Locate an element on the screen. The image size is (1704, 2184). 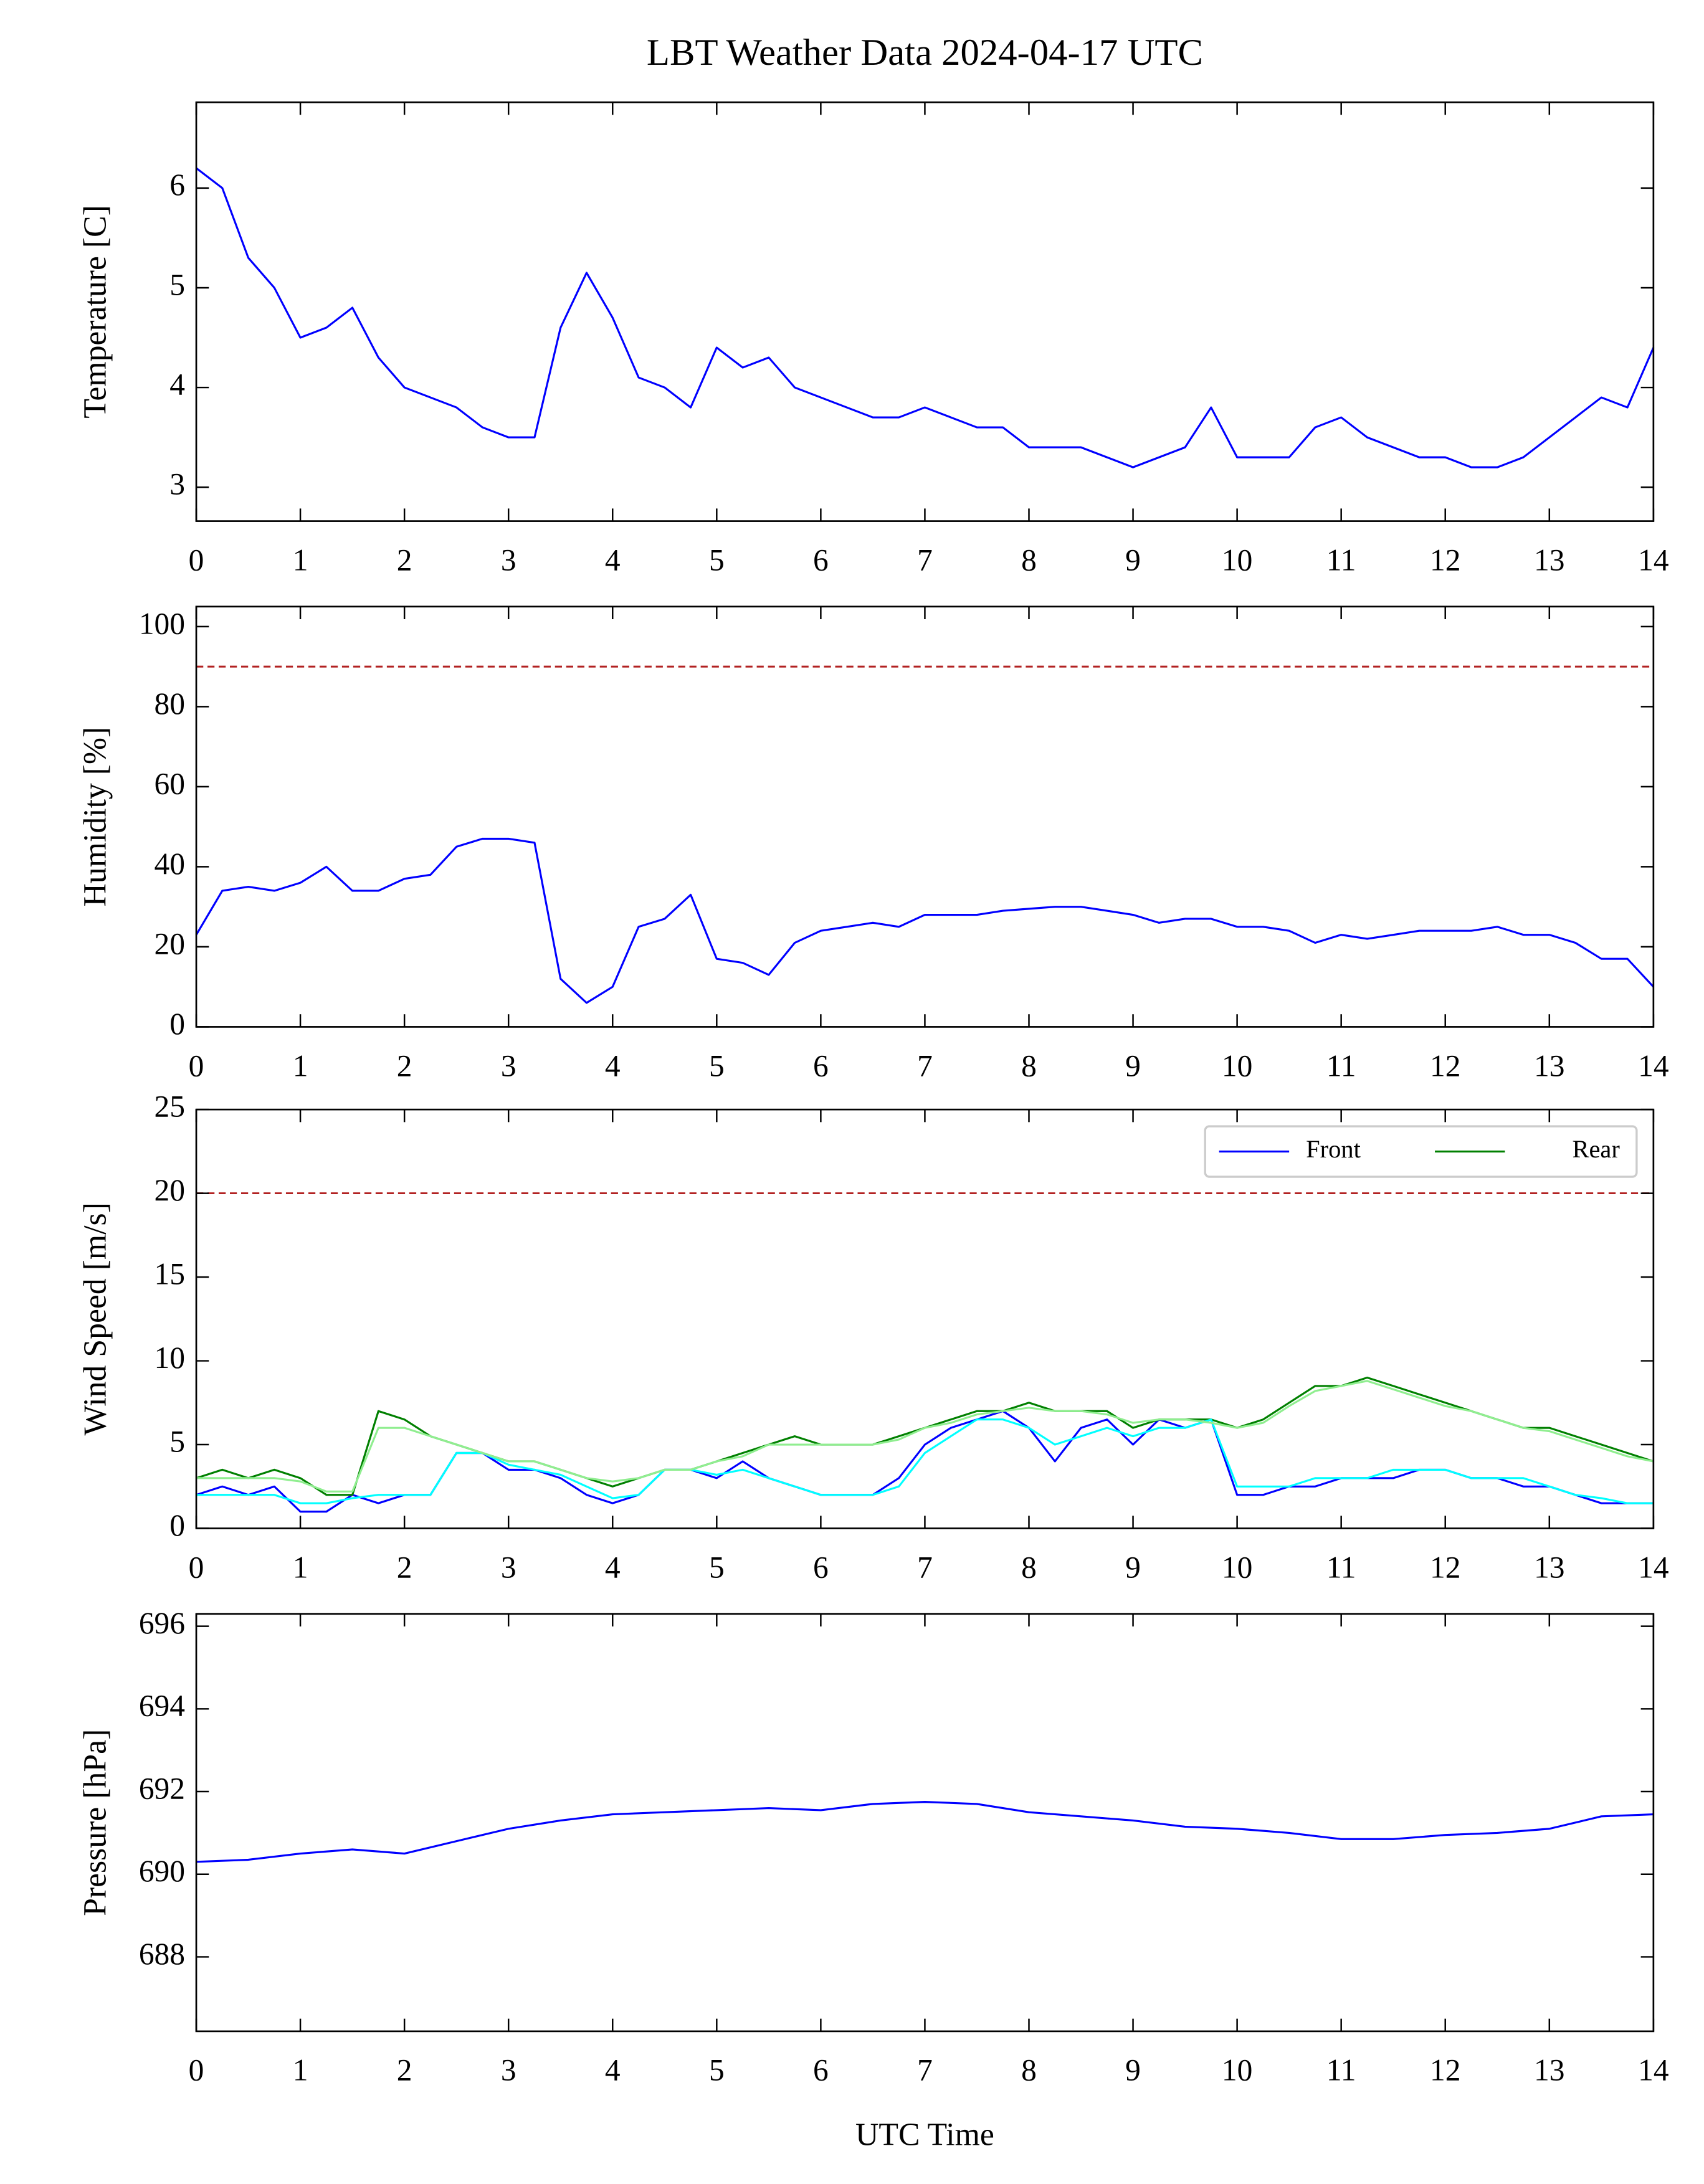
y-tick-label: 40 is located at coordinates (170, 864).